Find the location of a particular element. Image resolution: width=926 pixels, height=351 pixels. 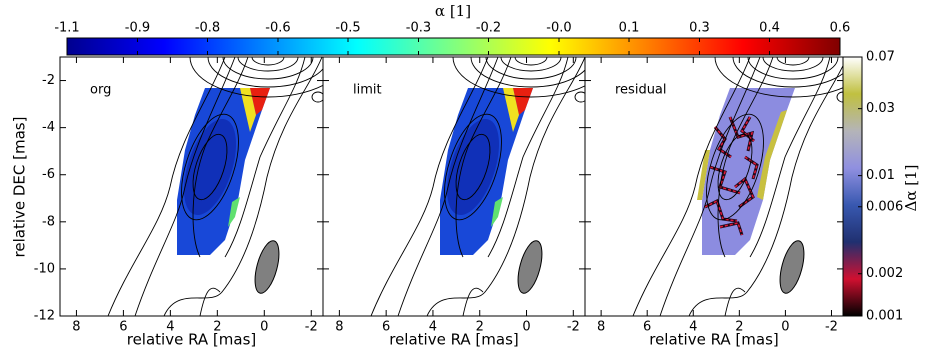

colorbar-tick-label: -0.8 is located at coordinates (207, 28).